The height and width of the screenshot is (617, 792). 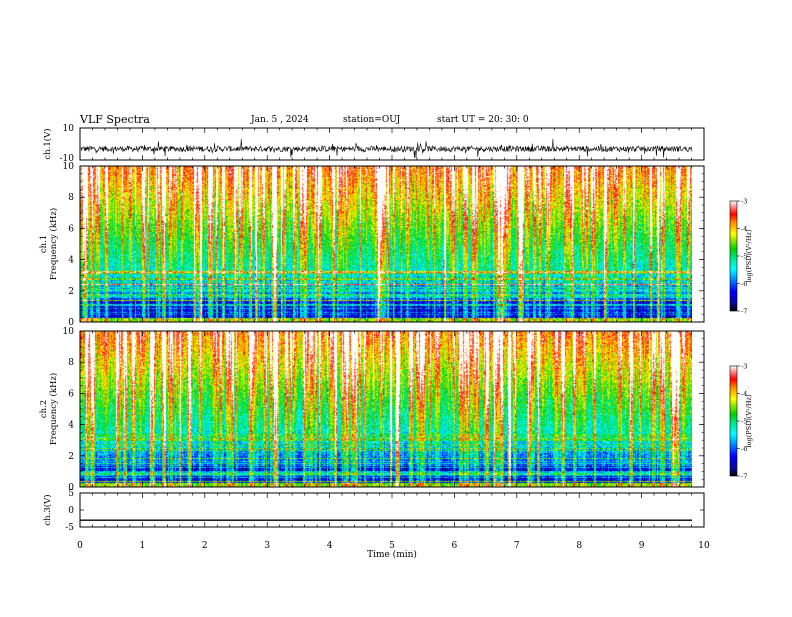 I want to click on time-tick-label: 7, so click(x=517, y=546).